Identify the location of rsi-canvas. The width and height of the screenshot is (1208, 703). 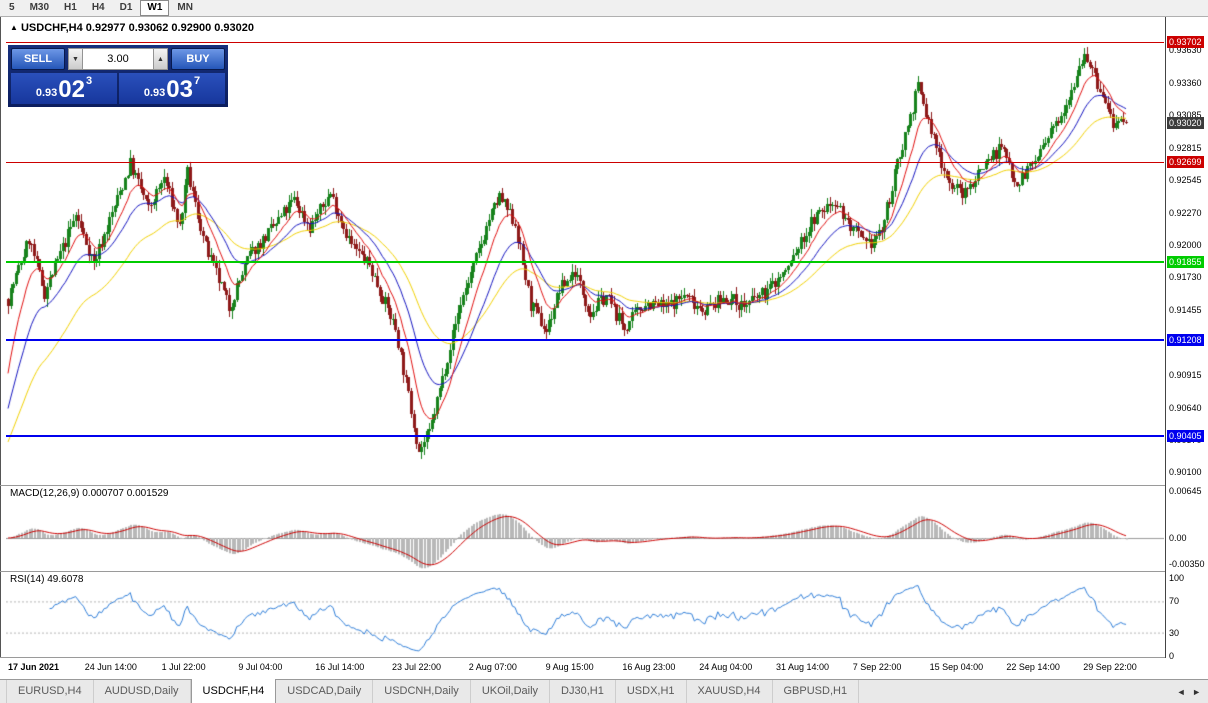
(585, 614).